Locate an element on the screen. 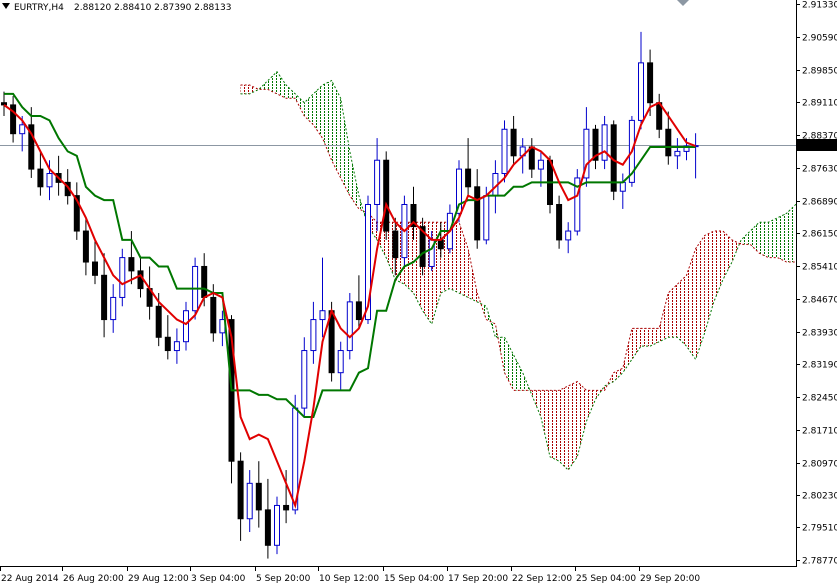 This screenshot has width=837, height=585. x-tick-label: 17 Sep 20:00 is located at coordinates (478, 579).